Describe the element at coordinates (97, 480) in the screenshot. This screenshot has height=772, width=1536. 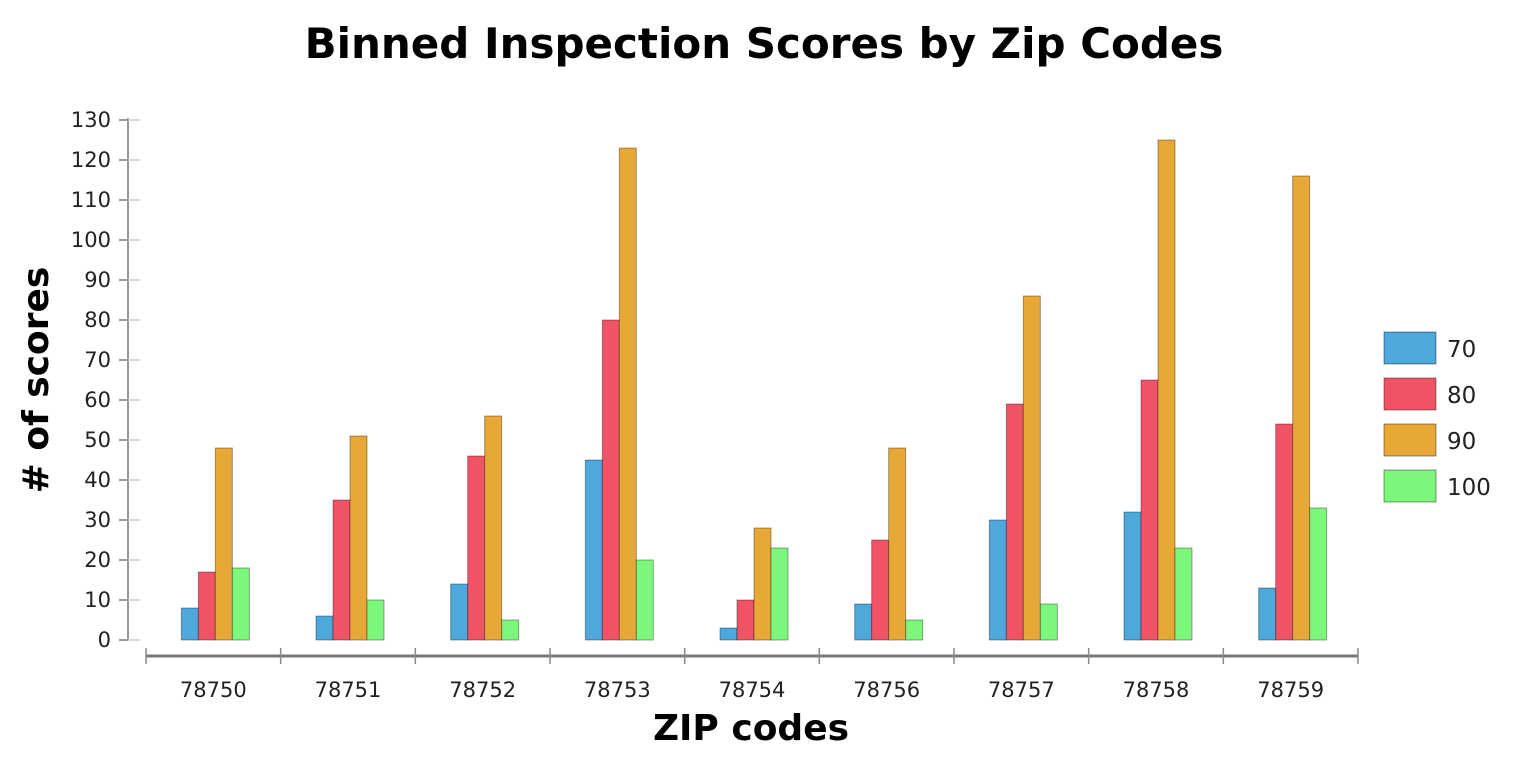
I see `y-tick-label: 40` at that location.